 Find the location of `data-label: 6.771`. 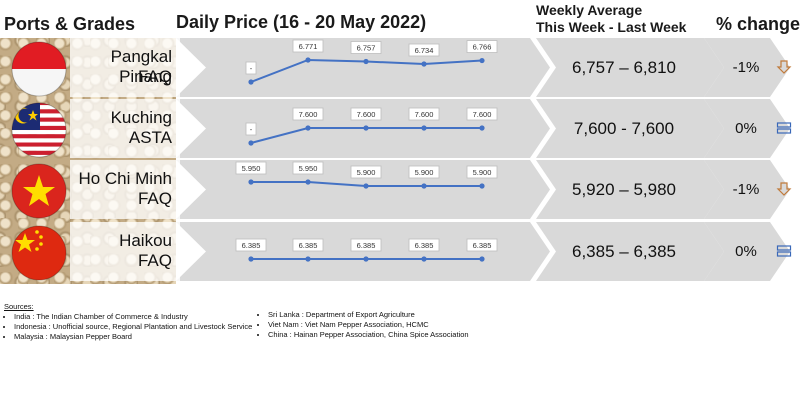

data-label: 6.771 is located at coordinates (308, 46).